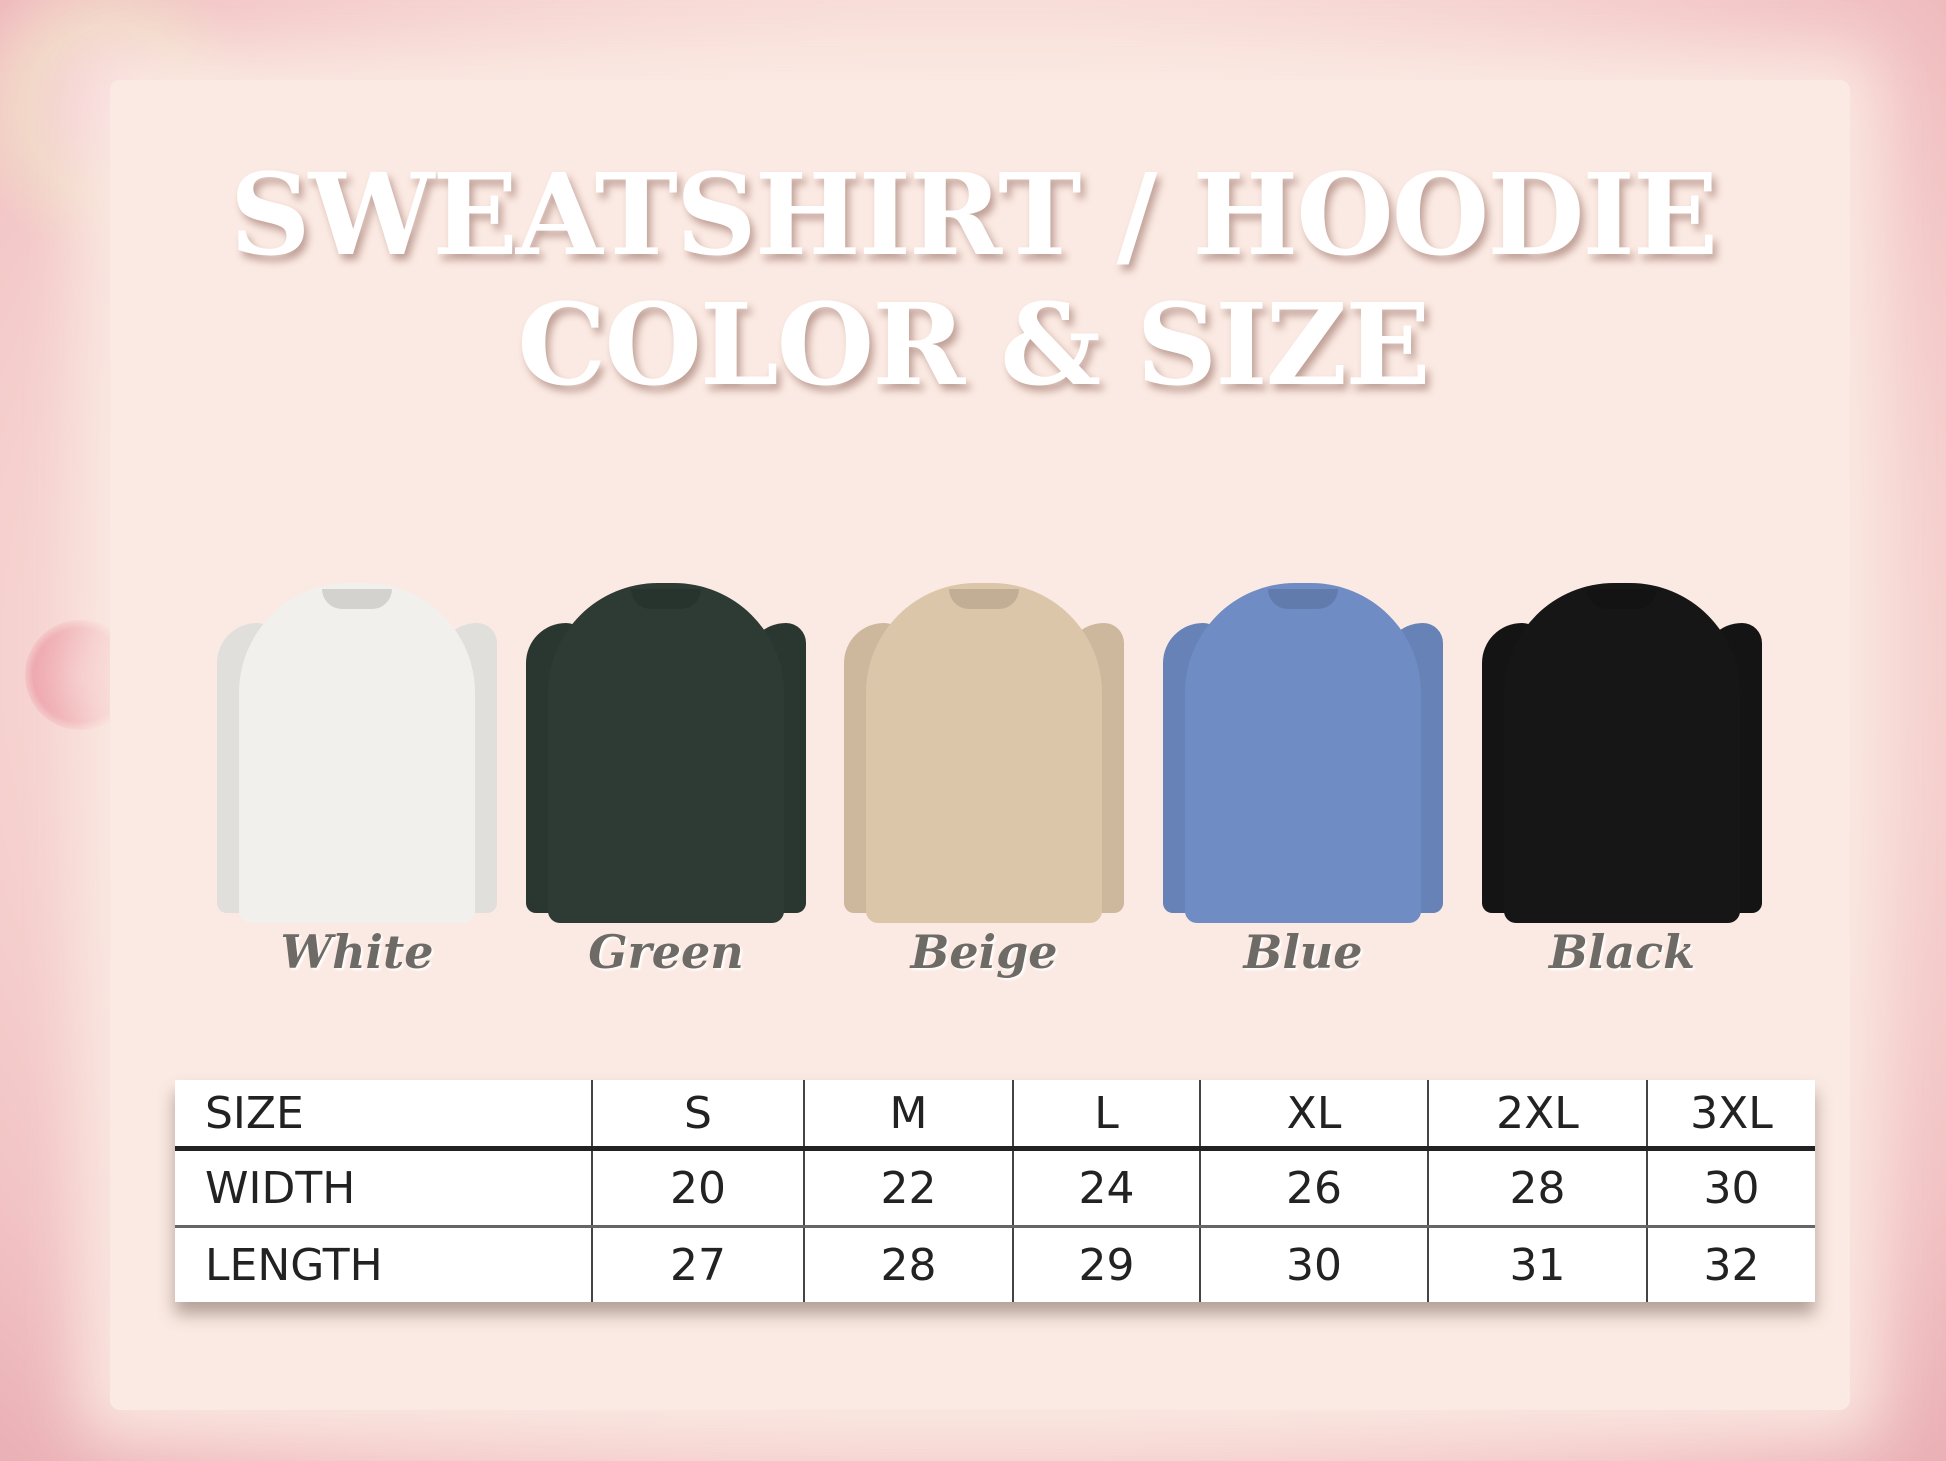  What do you see at coordinates (1106, 1188) in the screenshot?
I see `table-cell: 24` at bounding box center [1106, 1188].